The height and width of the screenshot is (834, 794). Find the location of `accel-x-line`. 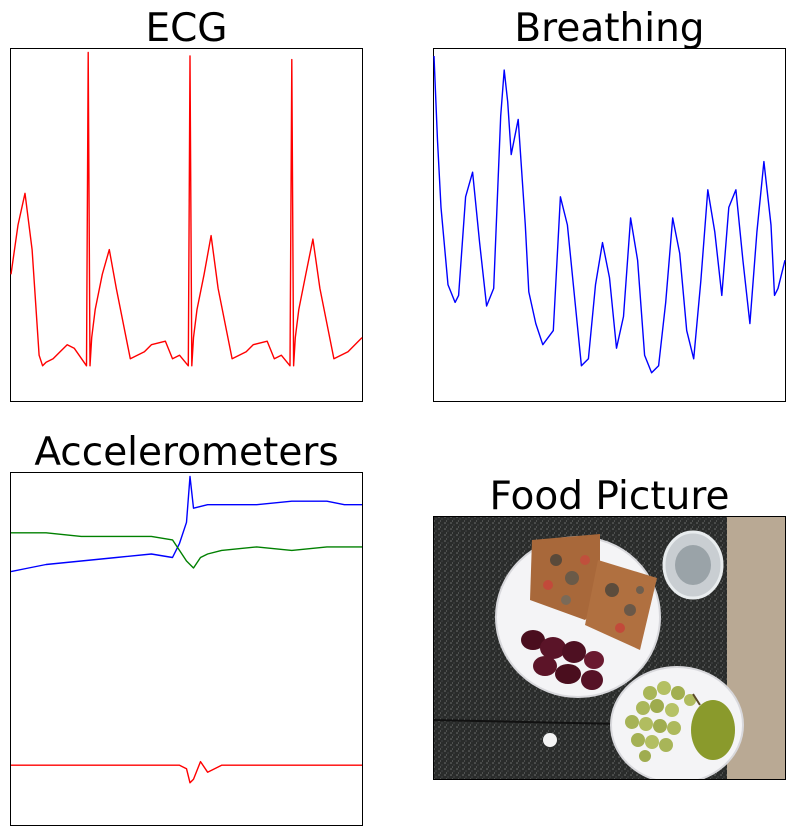

accel-x-line is located at coordinates (186, 524).